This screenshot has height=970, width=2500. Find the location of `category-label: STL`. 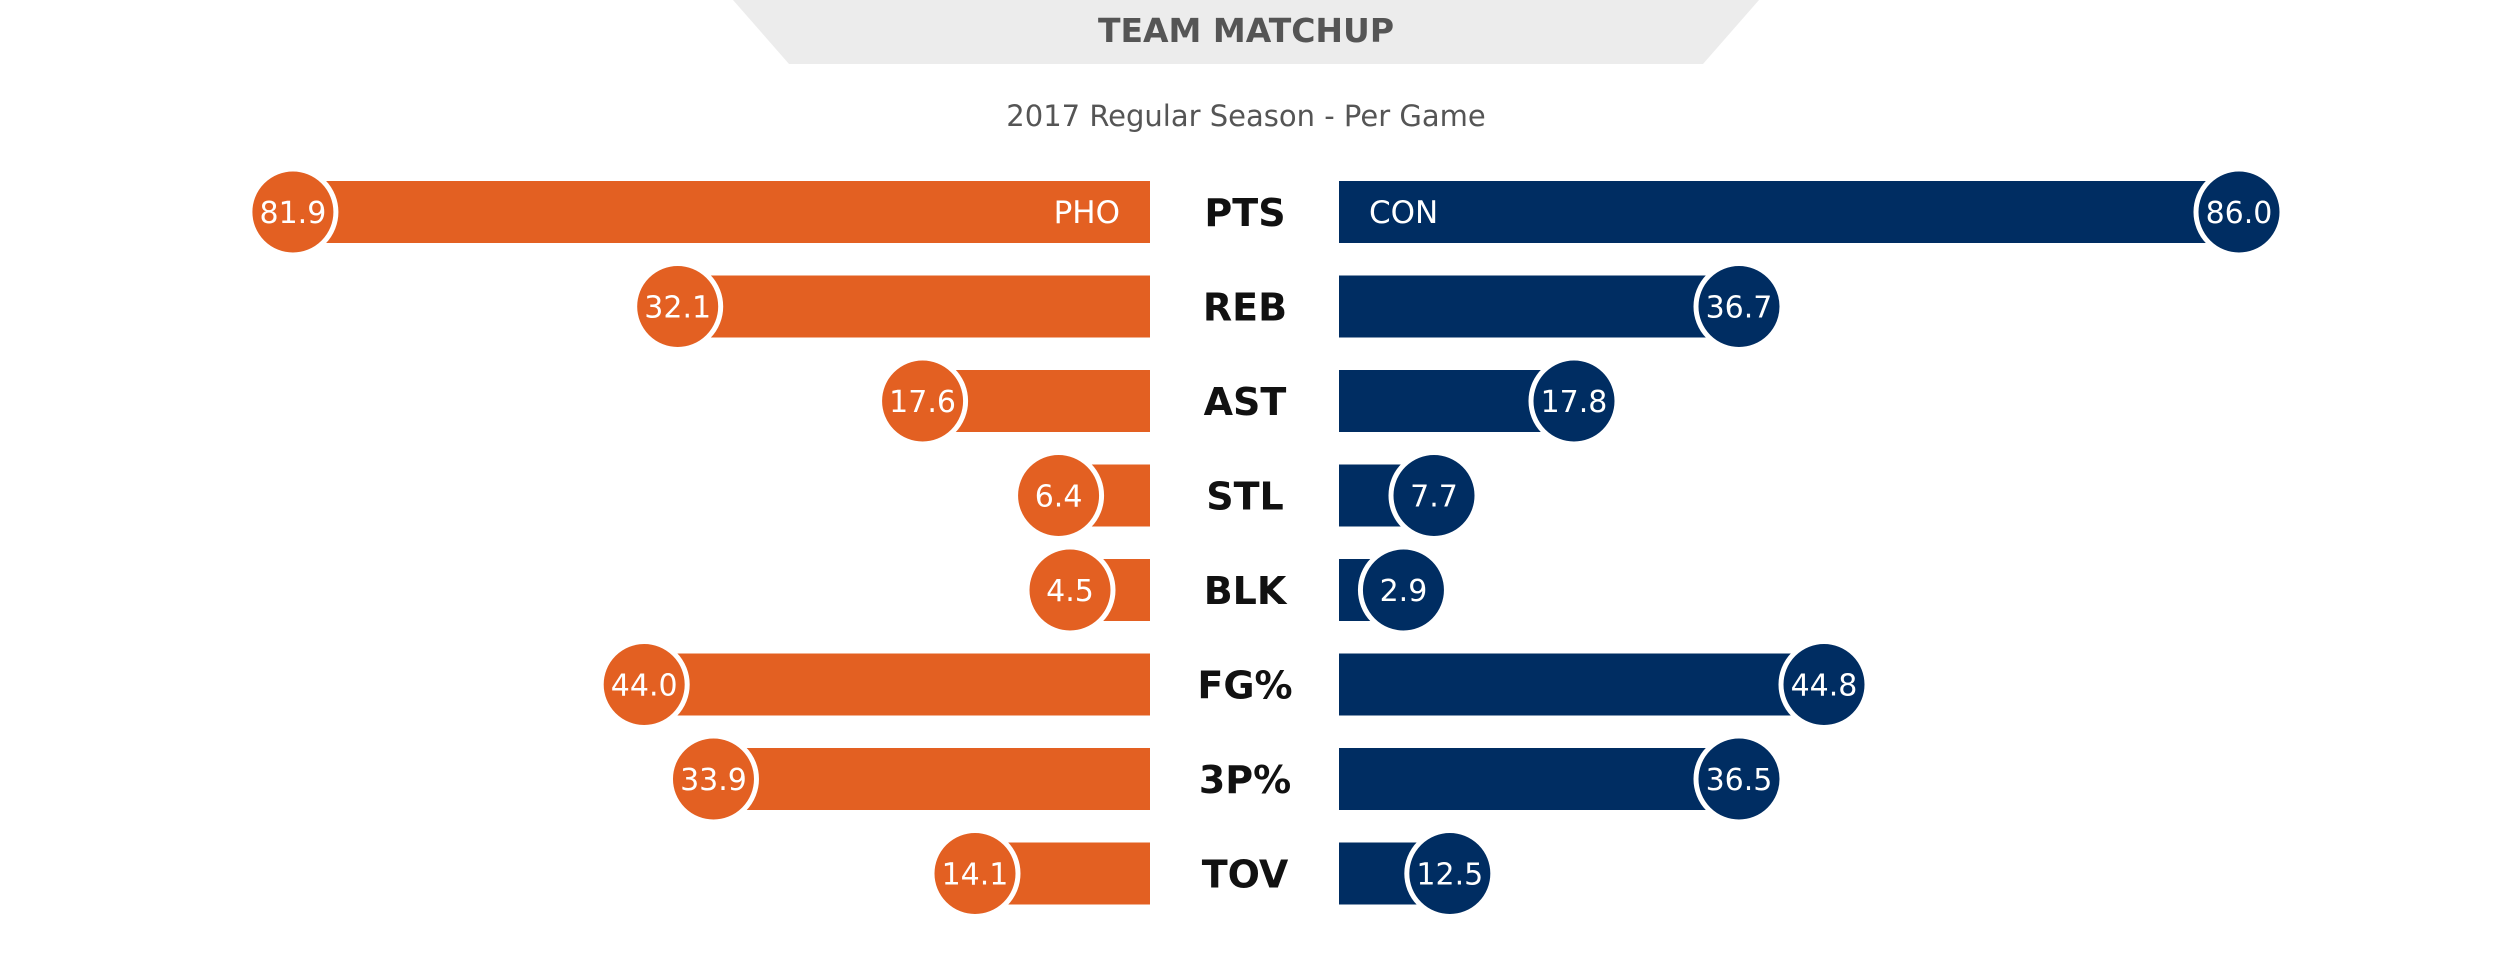

category-label: STL is located at coordinates (1245, 497).